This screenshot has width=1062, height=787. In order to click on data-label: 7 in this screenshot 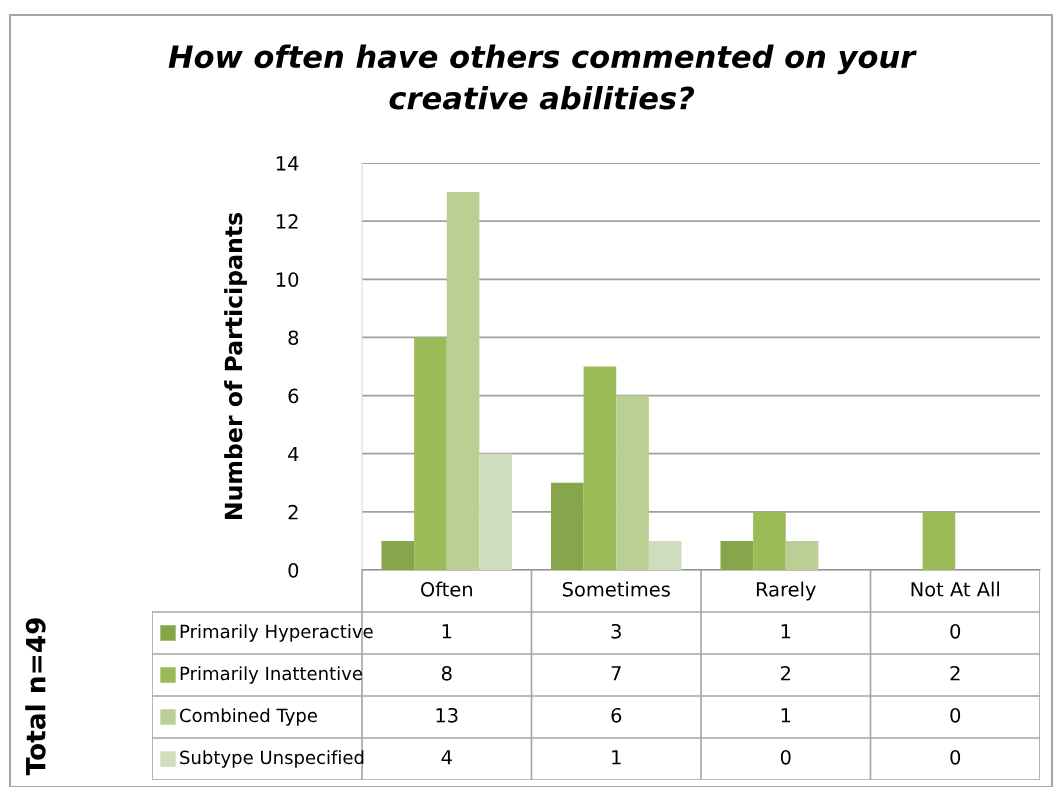, I will do `click(616, 673)`.